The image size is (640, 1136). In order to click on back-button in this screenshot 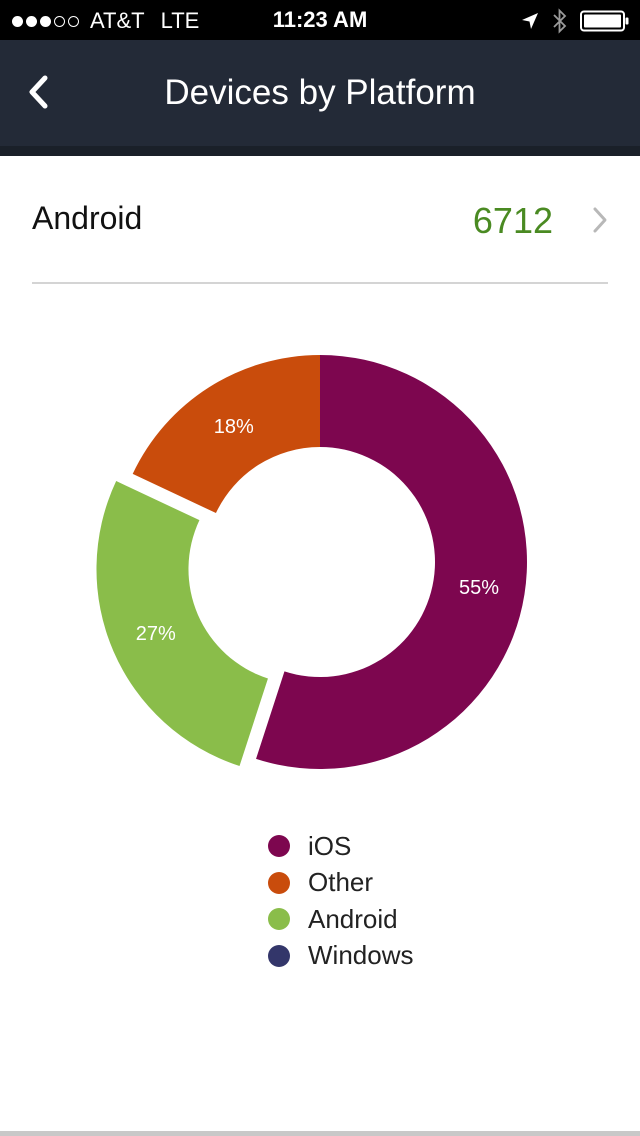, I will do `click(38, 94)`.